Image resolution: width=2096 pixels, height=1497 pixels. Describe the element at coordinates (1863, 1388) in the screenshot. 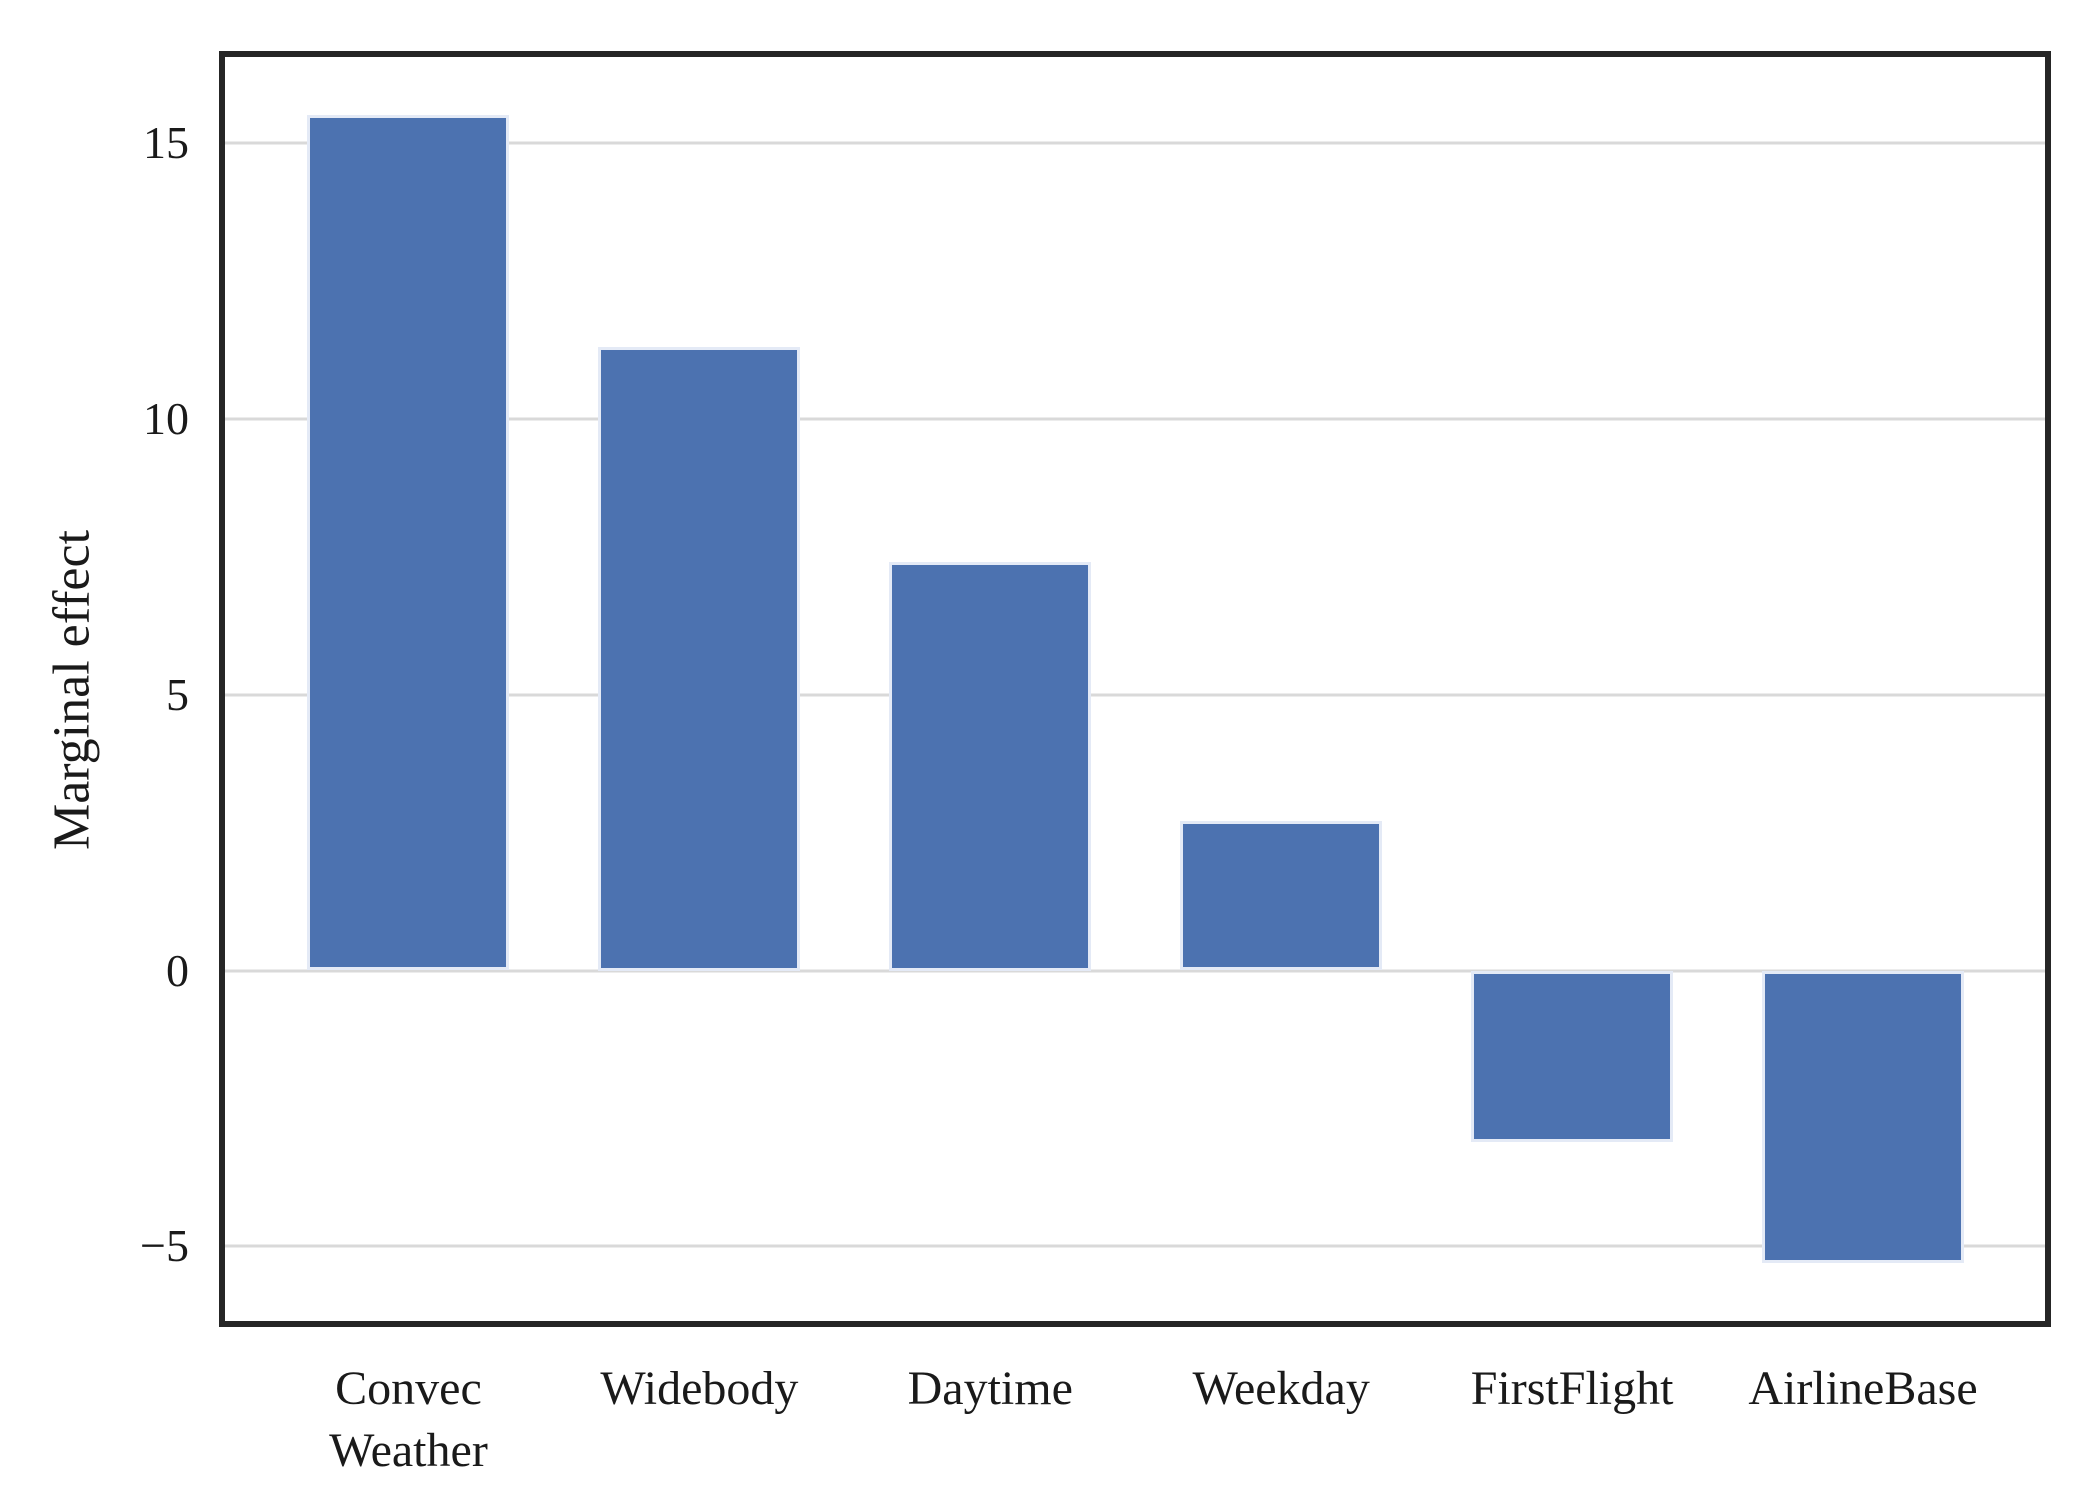

I see `x-tick-label-airlinebase: AirlineBase` at that location.